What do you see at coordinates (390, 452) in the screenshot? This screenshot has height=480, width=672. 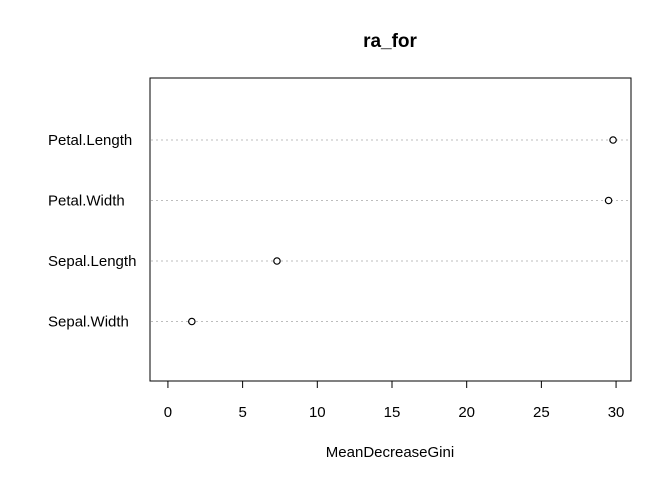 I see `x-axis-label: MeanDecreaseGini` at bounding box center [390, 452].